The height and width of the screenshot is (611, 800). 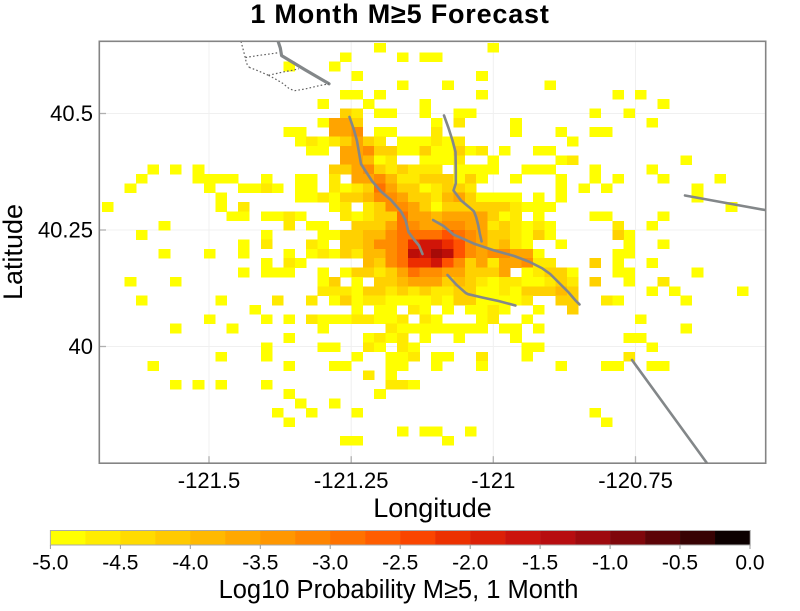 I want to click on svg-text: -1.0, so click(x=610, y=563).